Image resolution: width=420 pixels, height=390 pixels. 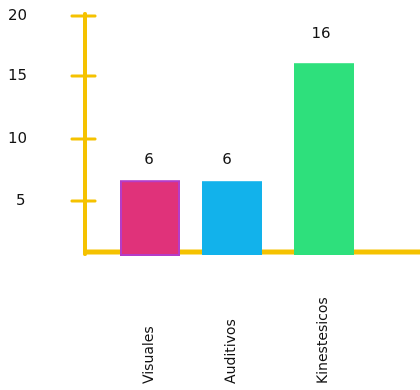 I want to click on category-label-kinestesicos: Kinestesicos, so click(x=323, y=340).